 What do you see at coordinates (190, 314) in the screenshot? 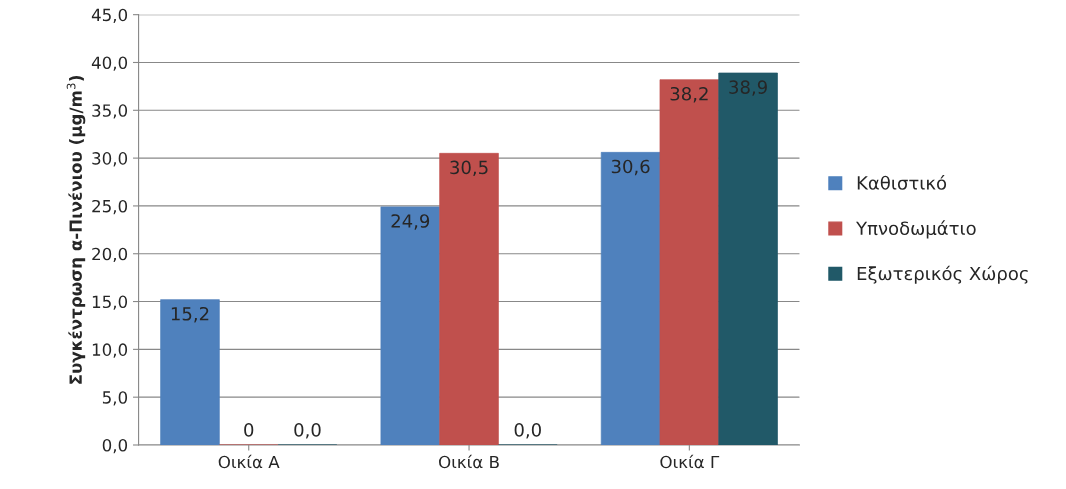
I see `data-label: 15,2` at bounding box center [190, 314].